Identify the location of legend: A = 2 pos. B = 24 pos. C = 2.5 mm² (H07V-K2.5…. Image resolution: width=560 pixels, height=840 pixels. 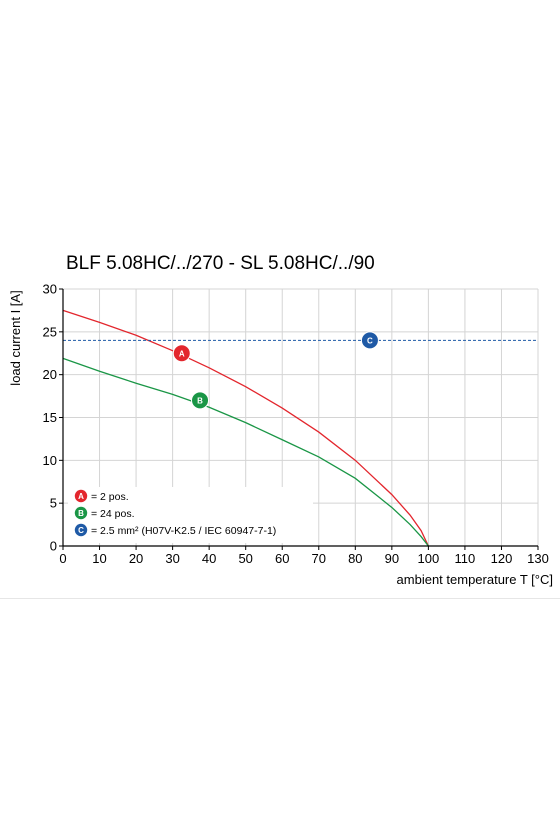
(190, 515).